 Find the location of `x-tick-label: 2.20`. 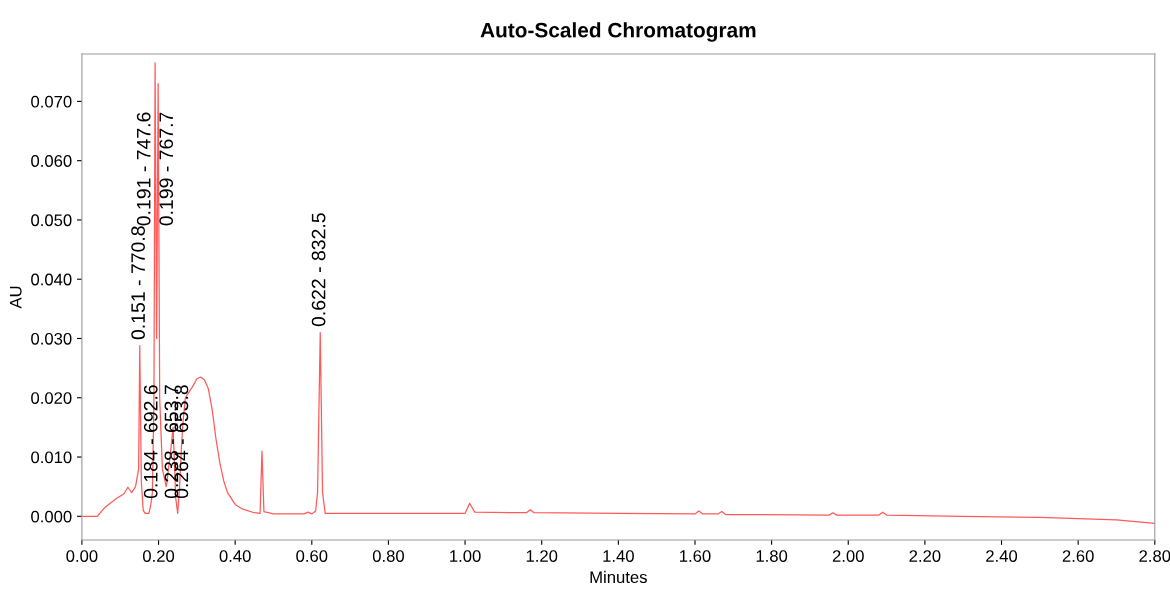

x-tick-label: 2.20 is located at coordinates (925, 556).